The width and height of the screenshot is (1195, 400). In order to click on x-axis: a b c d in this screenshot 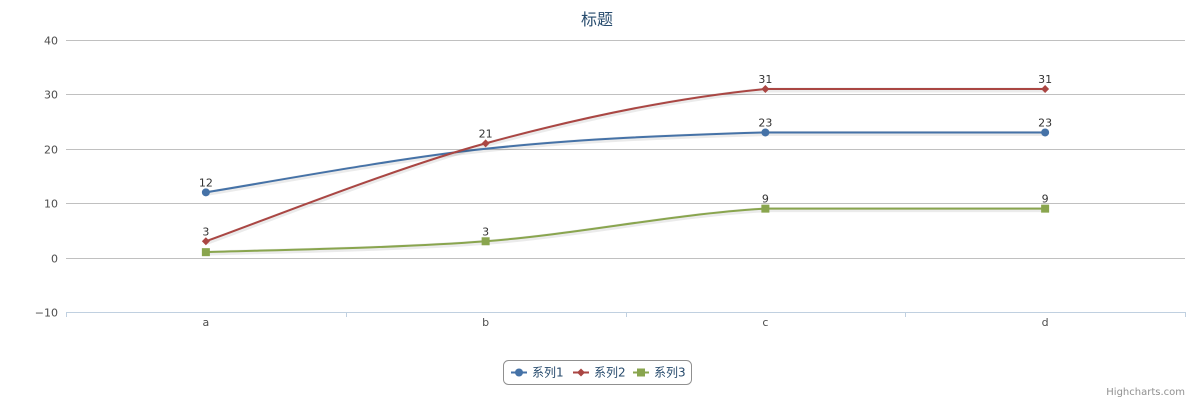, I will do `click(626, 320)`.